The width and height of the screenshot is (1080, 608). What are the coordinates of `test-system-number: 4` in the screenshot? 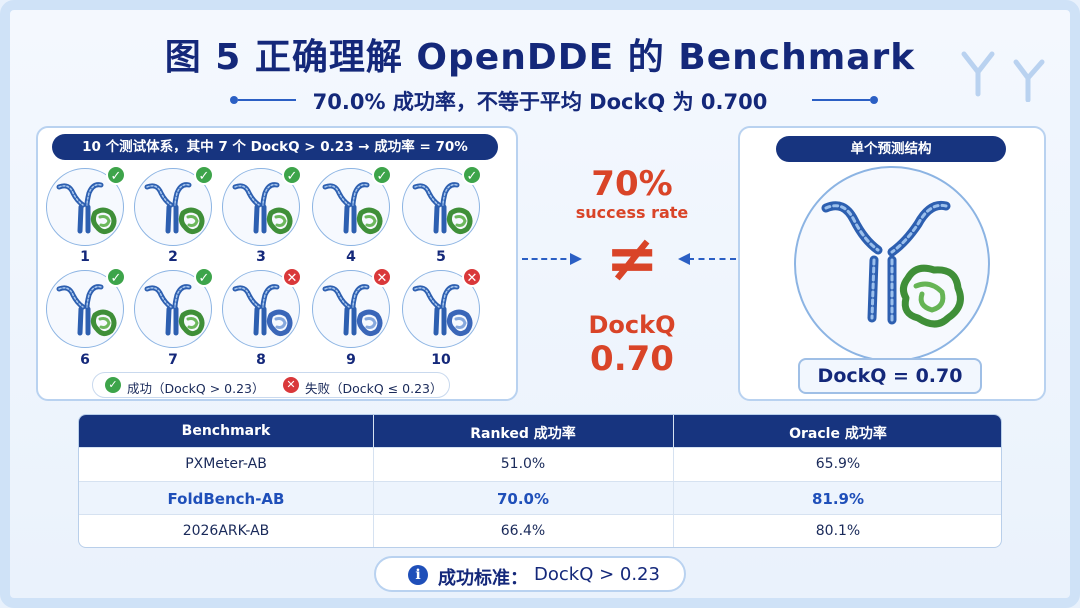 It's located at (351, 257).